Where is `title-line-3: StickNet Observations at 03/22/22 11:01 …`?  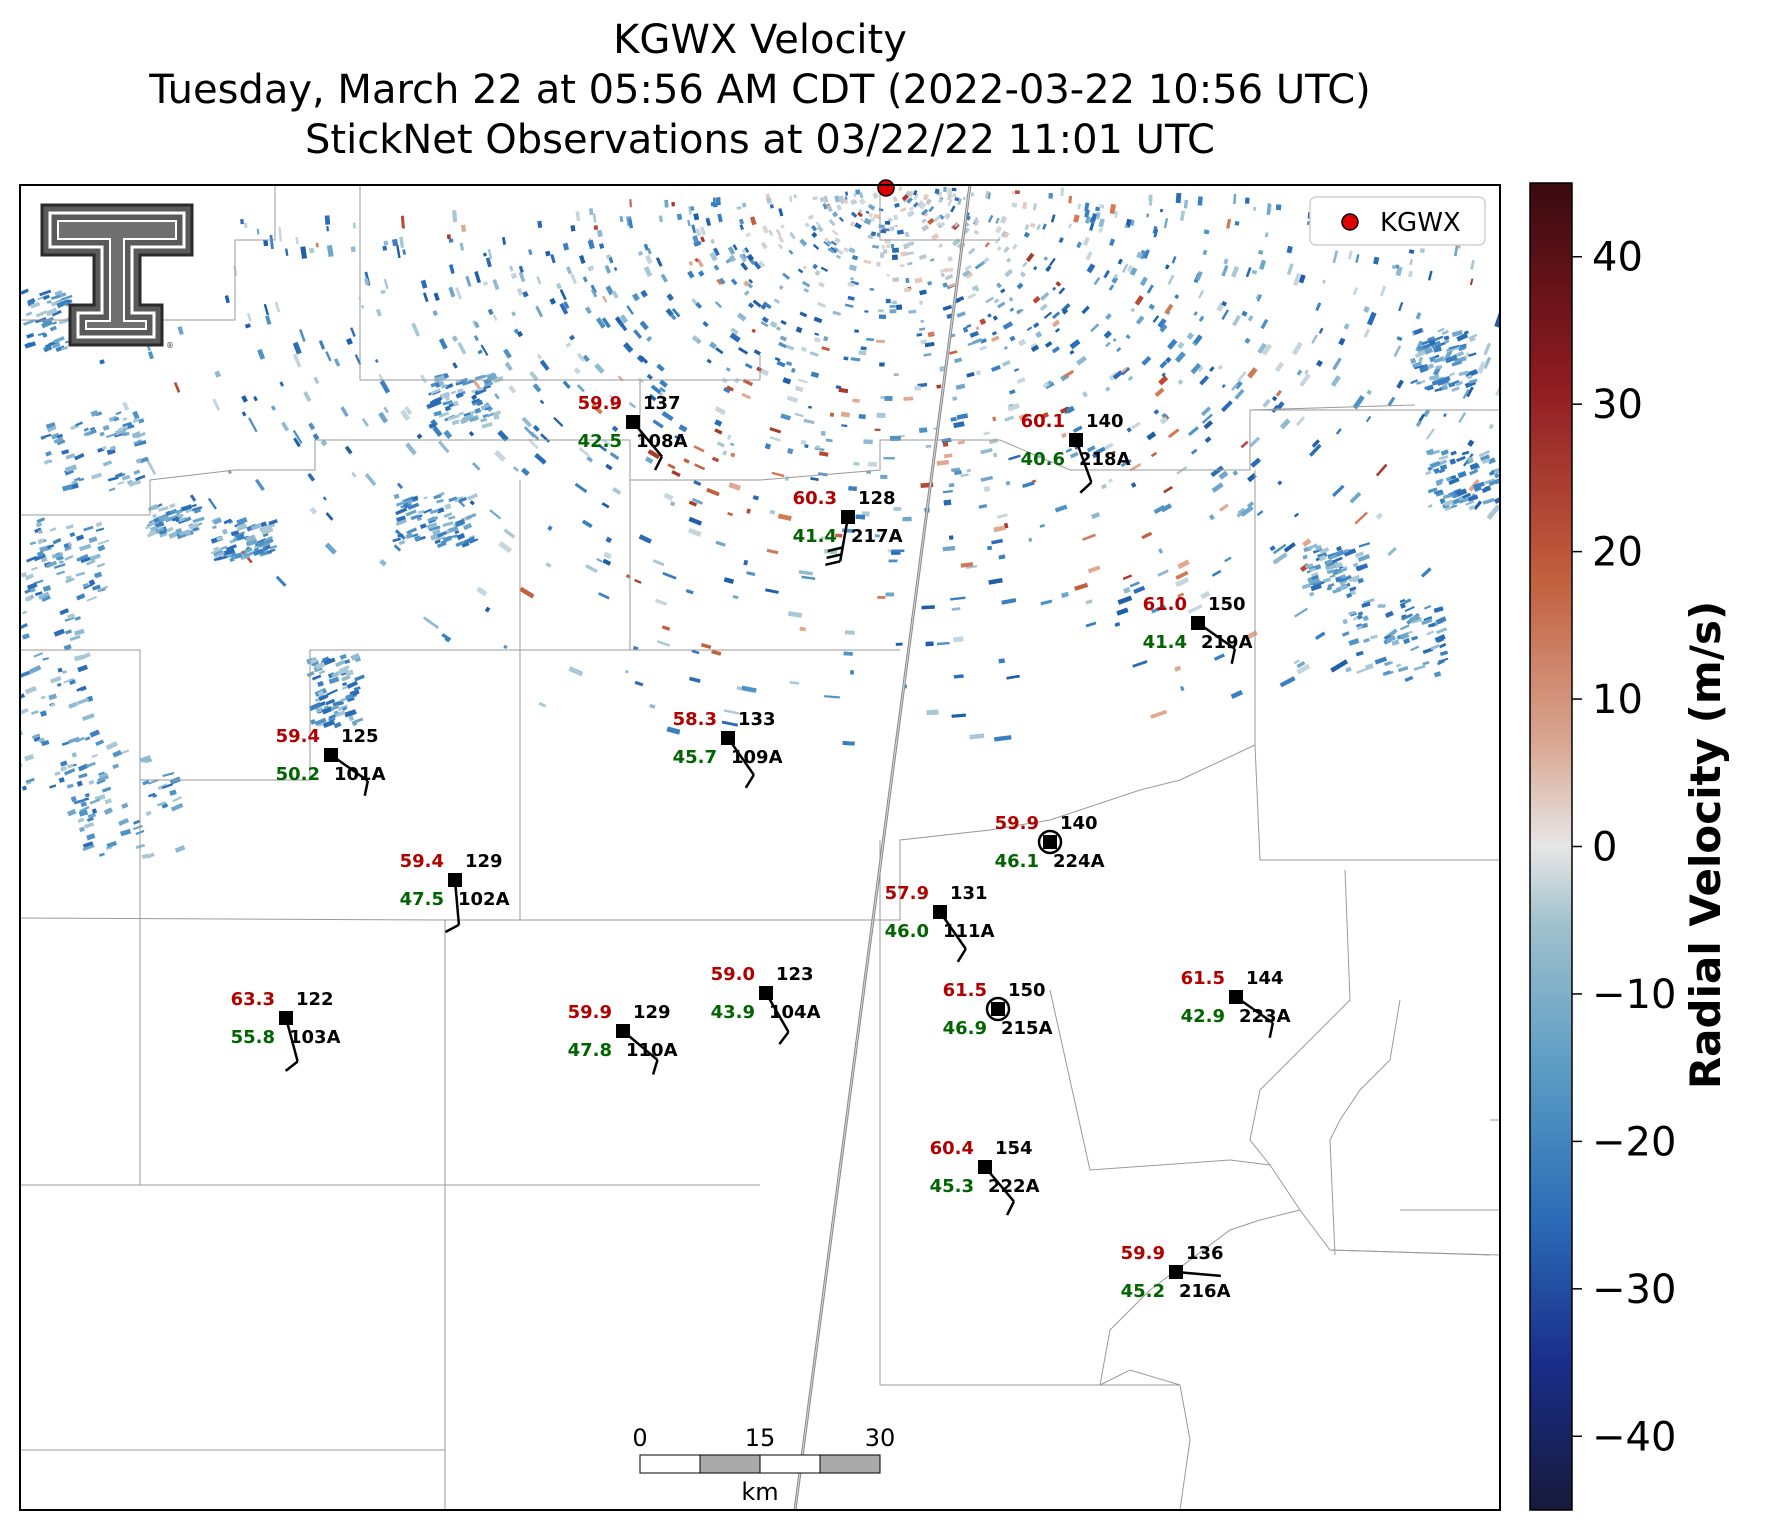
title-line-3: StickNet Observations at 03/22/22 11:01 … is located at coordinates (760, 140).